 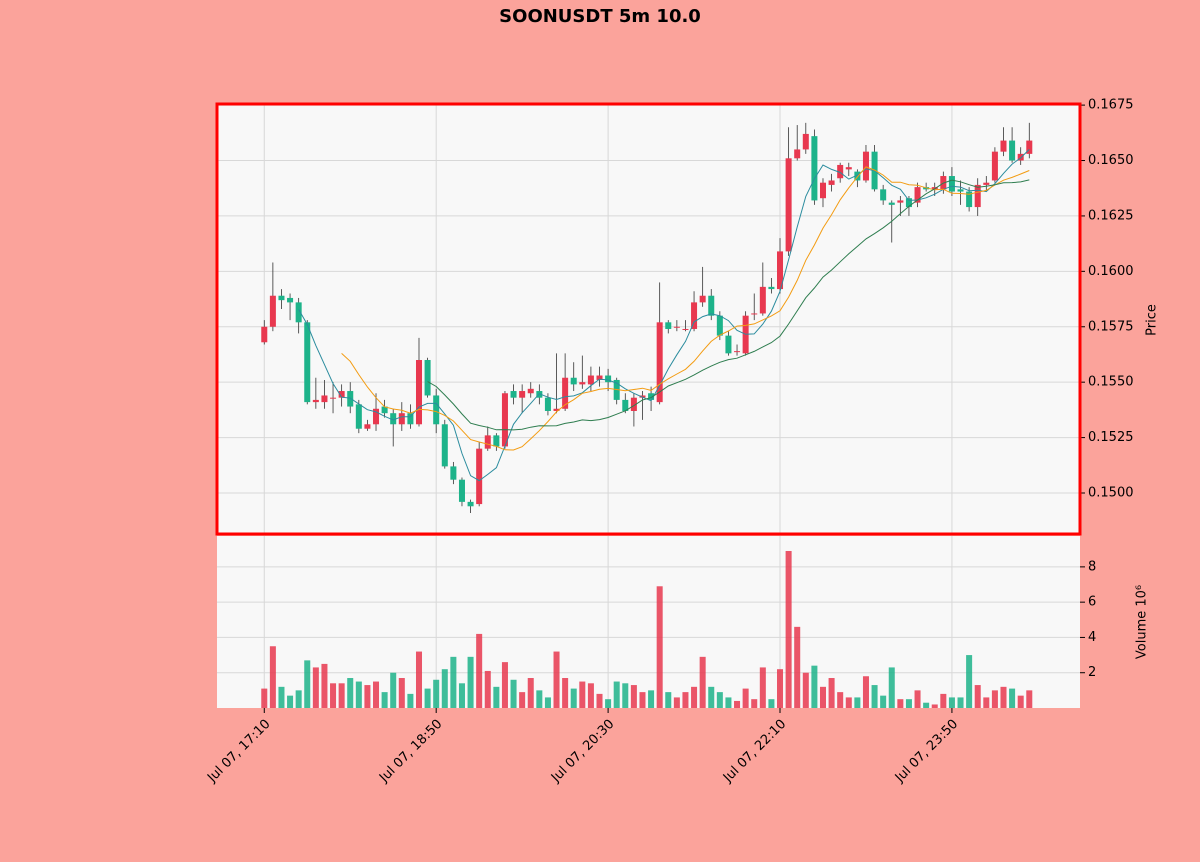 What do you see at coordinates (1111, 105) in the screenshot?
I see `y-tick-label: 0.1675` at bounding box center [1111, 105].